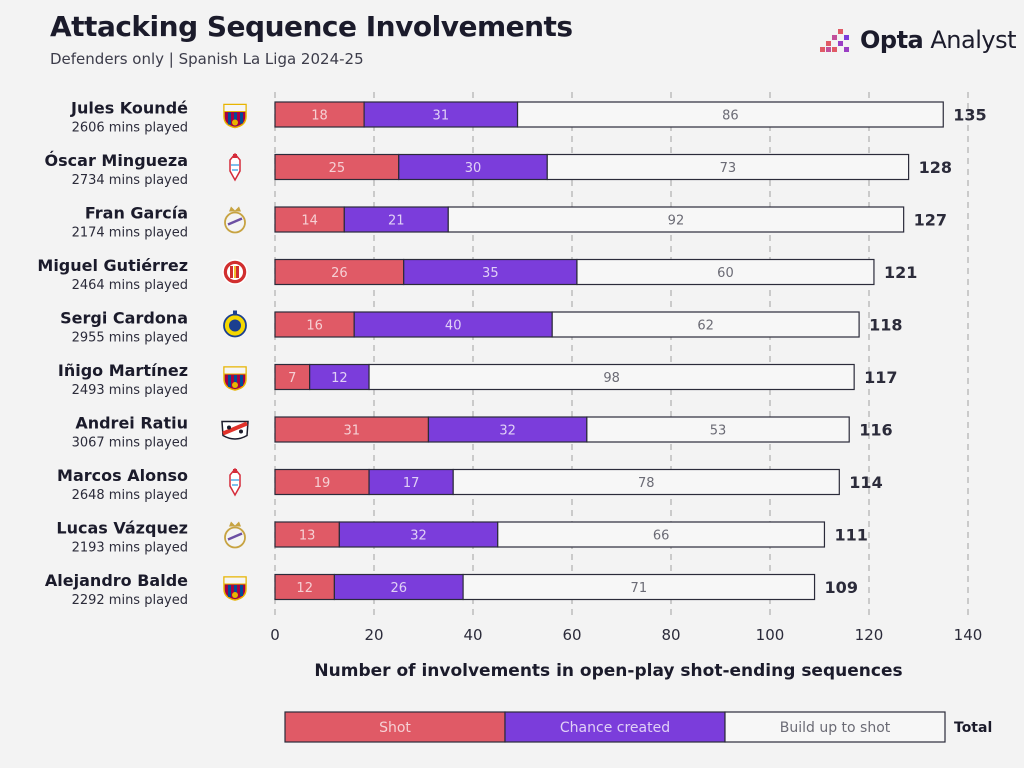  I want to click on chart-title: Attacking Sequence Involvements, so click(311, 26).